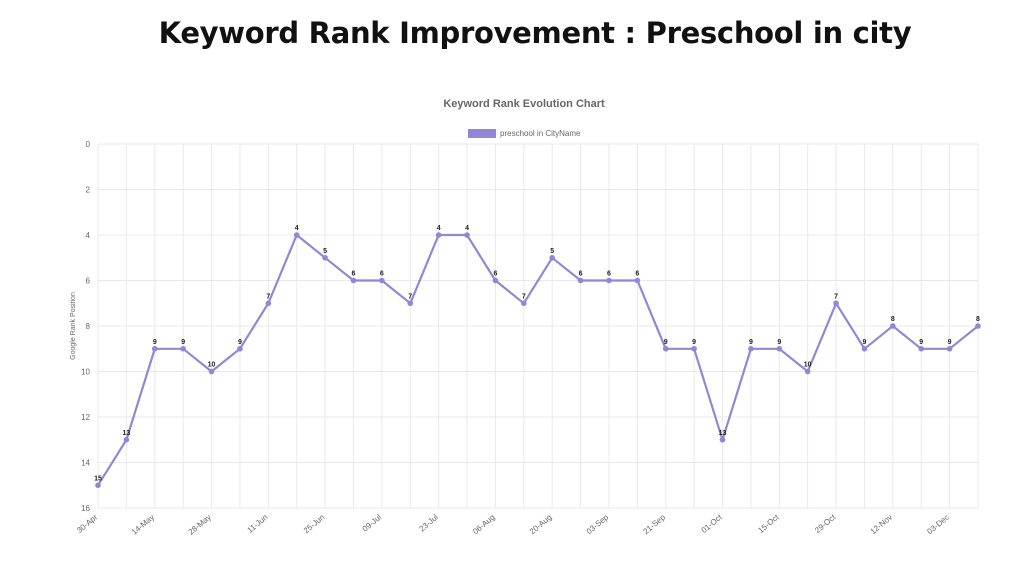 This screenshot has height=576, width=1024. Describe the element at coordinates (98, 478) in the screenshot. I see `data-label: 15` at that location.